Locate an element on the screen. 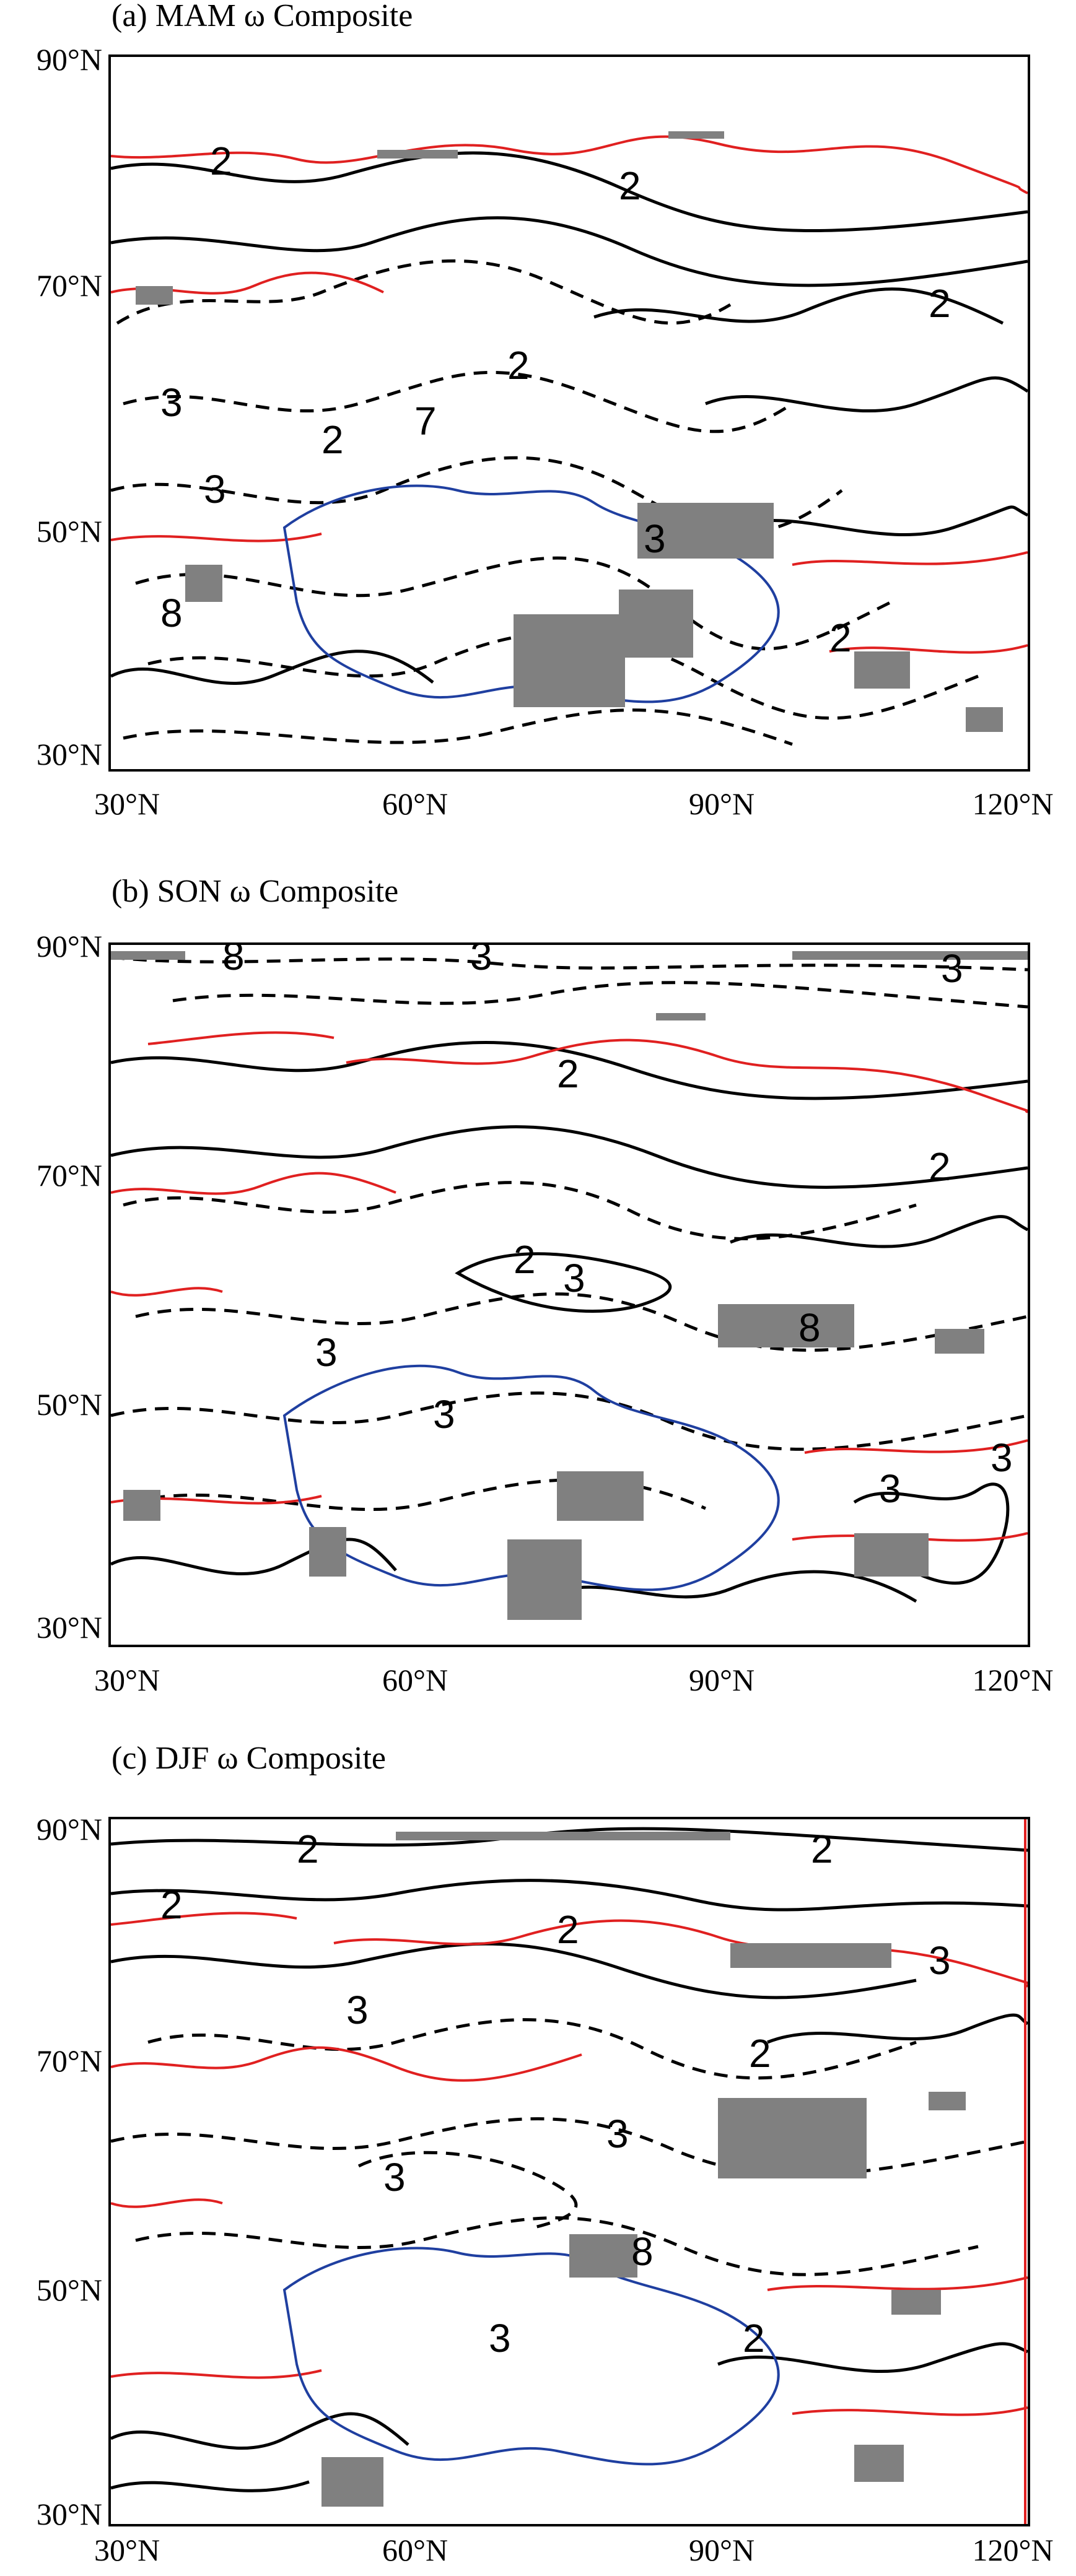 This screenshot has height=2576, width=1076. panel-title: (a) MAM ω Composite is located at coordinates (262, 16).